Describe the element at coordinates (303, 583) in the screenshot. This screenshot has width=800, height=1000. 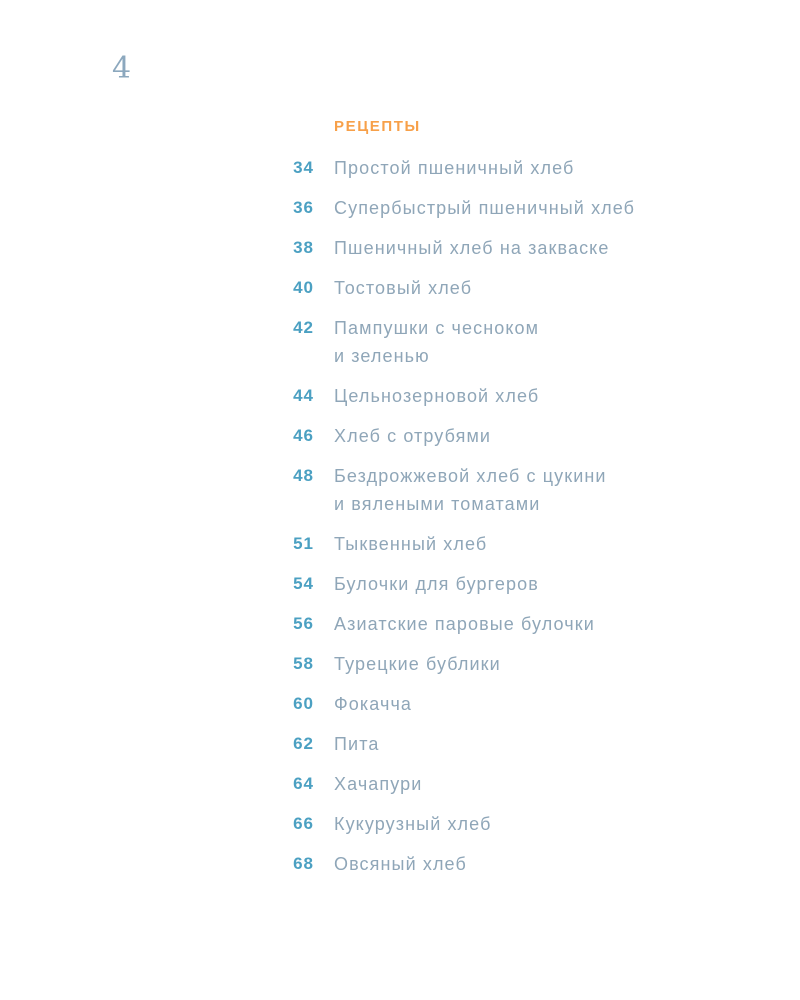
I see `toc-entry-page-number: 54` at that location.